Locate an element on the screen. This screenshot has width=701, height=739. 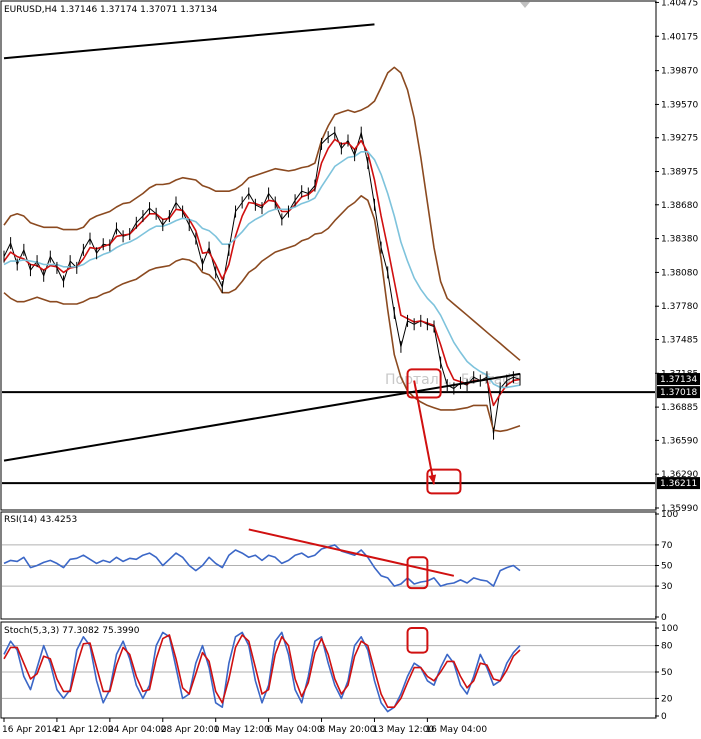
y-tick-label: 1.36590 is located at coordinates (679, 441).